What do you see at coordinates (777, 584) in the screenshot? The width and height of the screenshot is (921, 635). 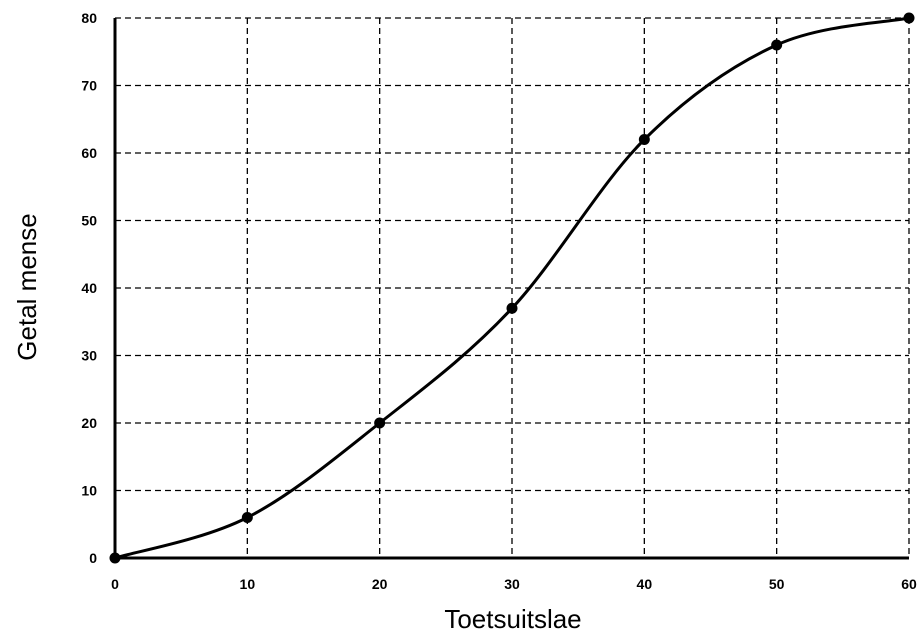 I see `x-tick-label-50: 50` at bounding box center [777, 584].